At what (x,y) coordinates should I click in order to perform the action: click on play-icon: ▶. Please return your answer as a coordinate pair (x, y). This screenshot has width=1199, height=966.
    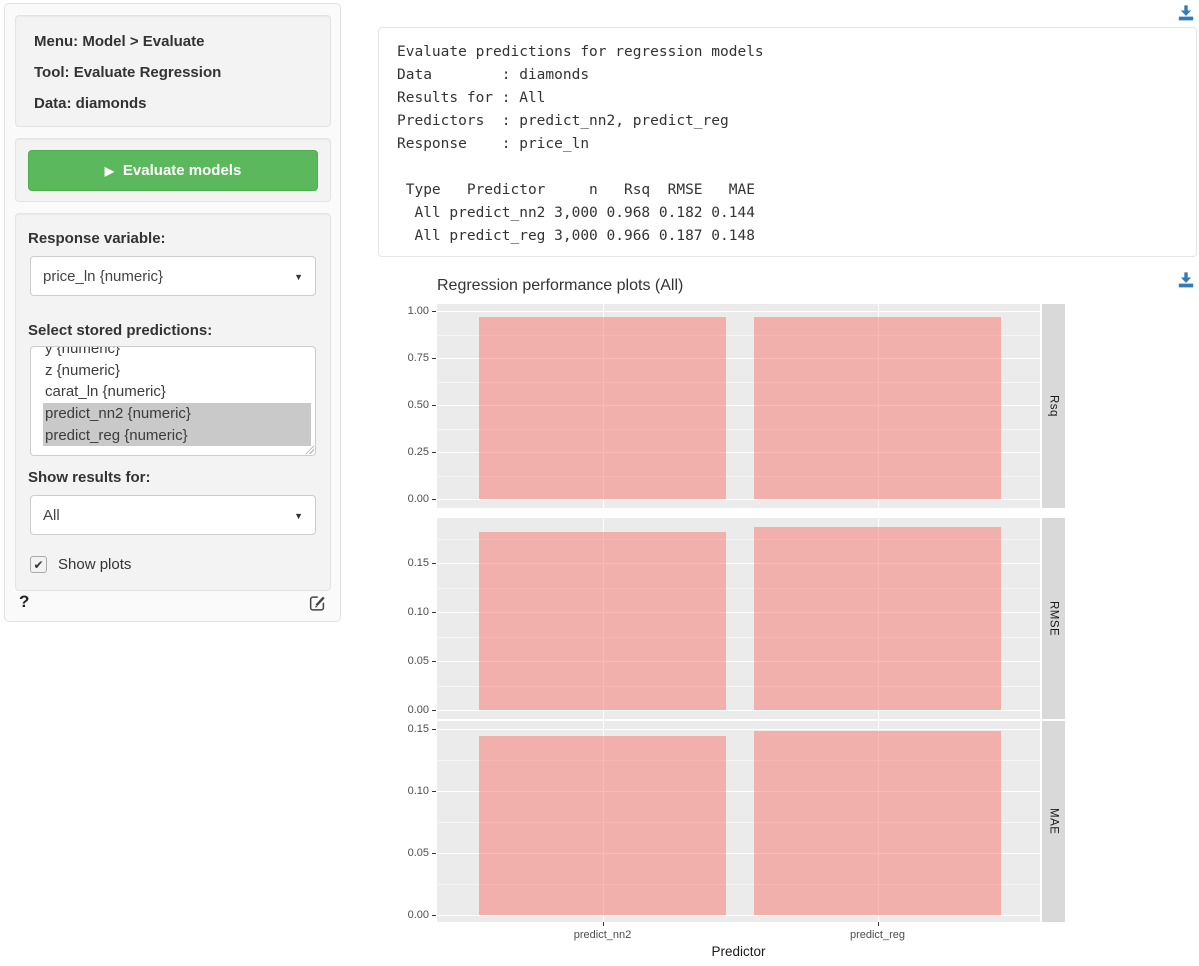
    Looking at the image, I should click on (109, 170).